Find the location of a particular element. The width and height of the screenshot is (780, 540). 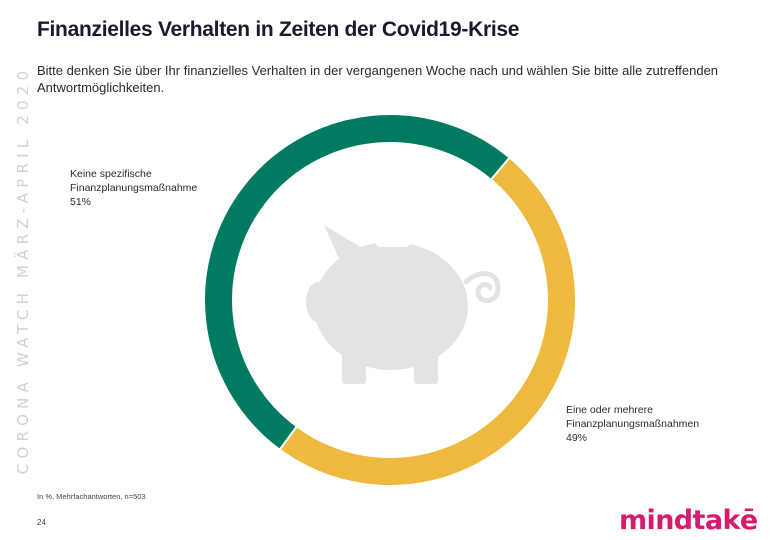

slice-value-keine: 51% is located at coordinates (81, 202).